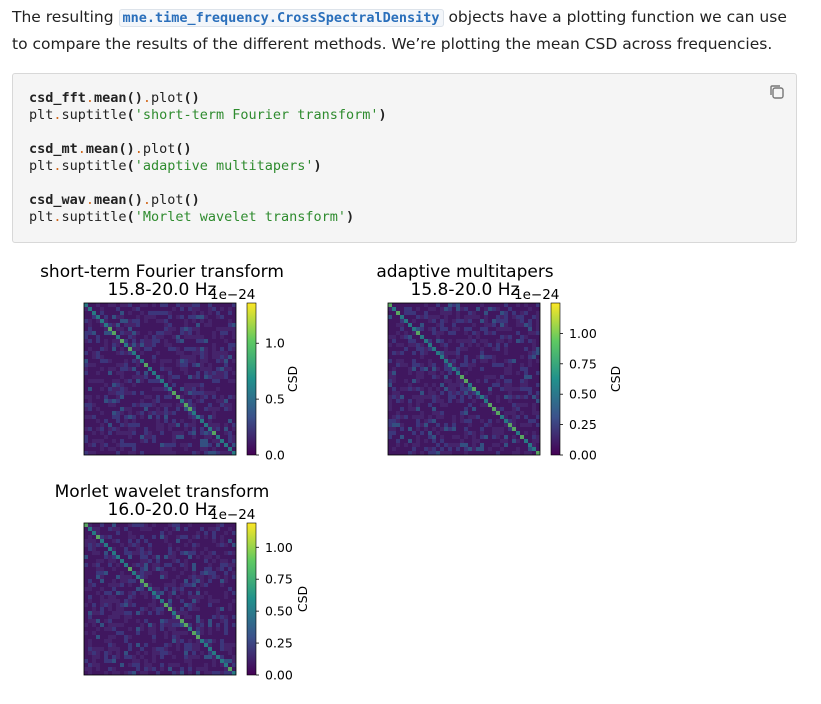  I want to click on offset-text: 1e−24, so click(232, 515).